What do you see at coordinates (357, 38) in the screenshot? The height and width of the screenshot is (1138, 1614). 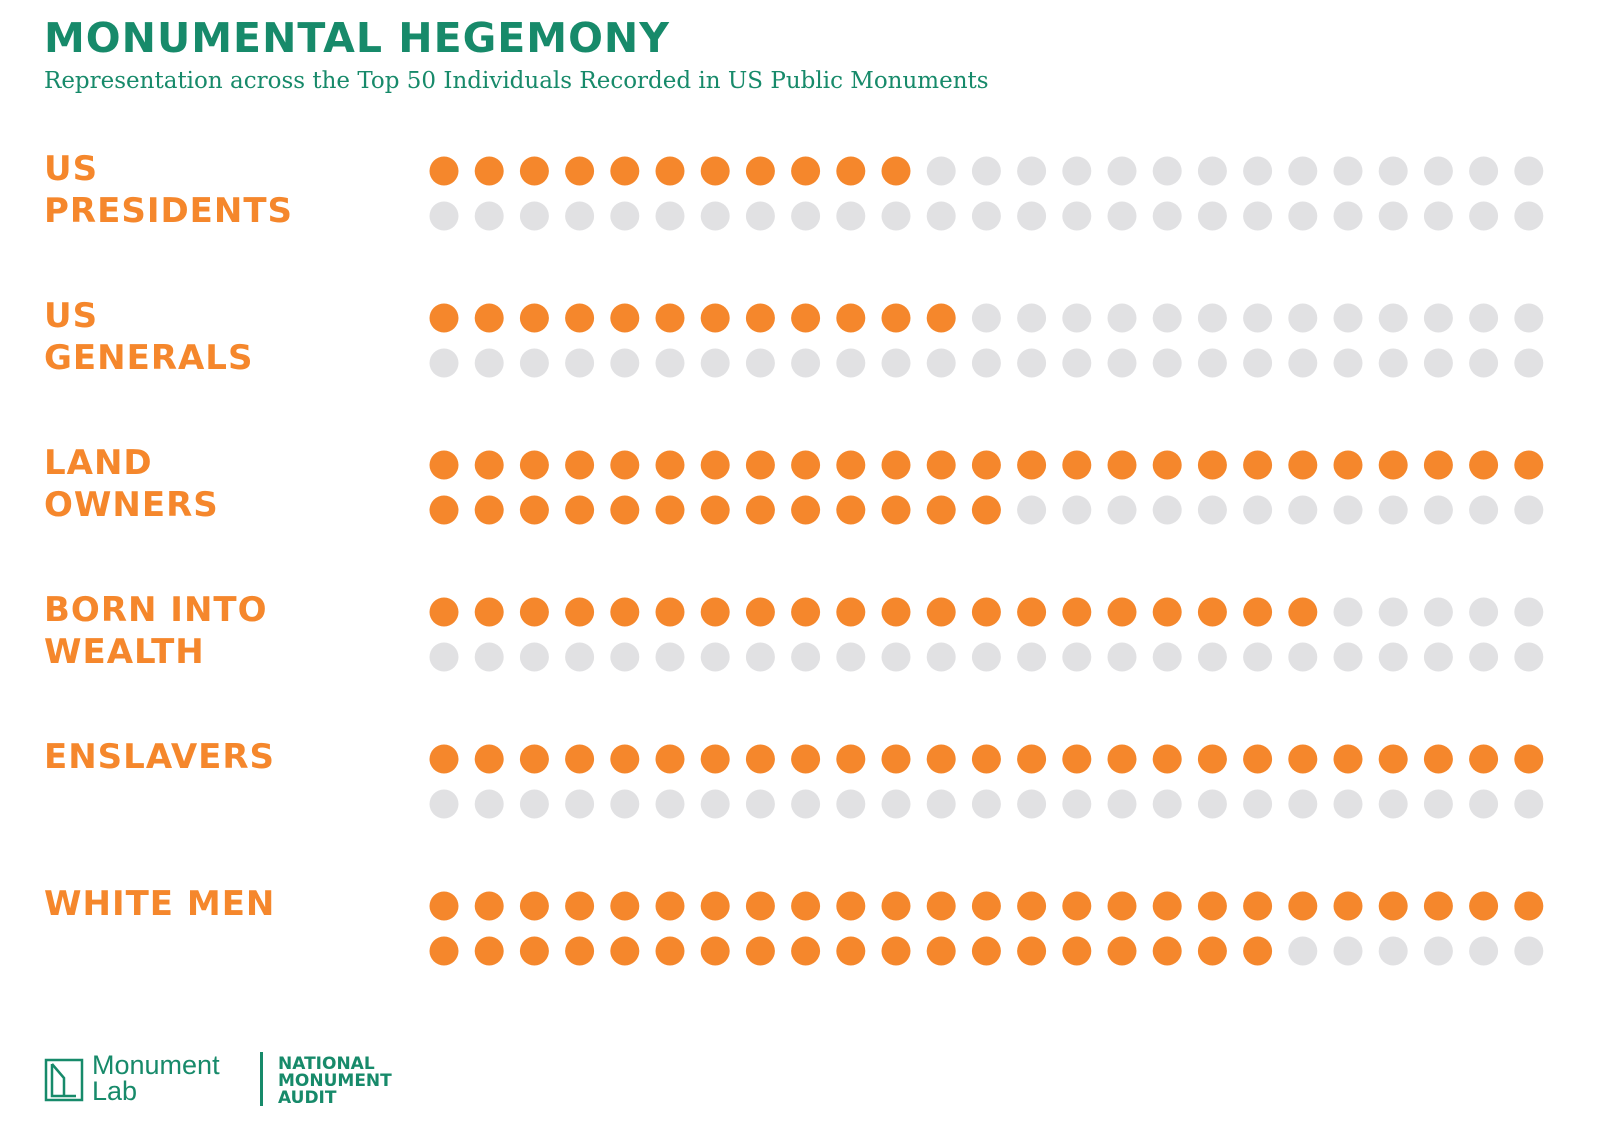 I see `chart-title: MONUMENTAL HEGEMONY` at bounding box center [357, 38].